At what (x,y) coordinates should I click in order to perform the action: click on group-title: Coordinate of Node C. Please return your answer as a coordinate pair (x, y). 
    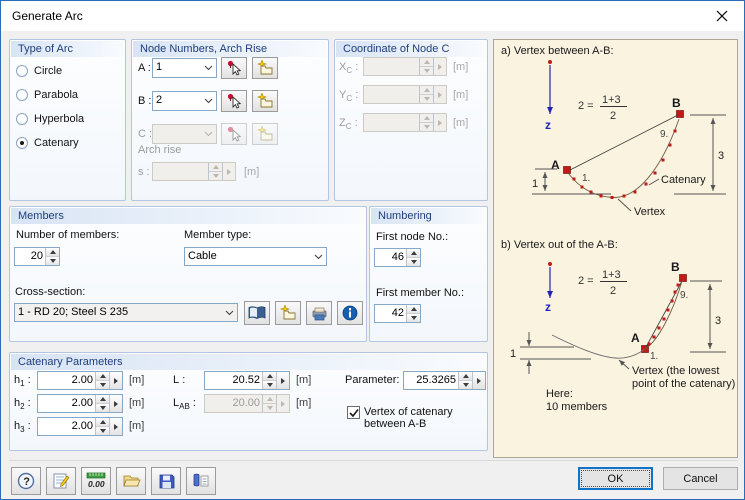
    Looking at the image, I should click on (411, 49).